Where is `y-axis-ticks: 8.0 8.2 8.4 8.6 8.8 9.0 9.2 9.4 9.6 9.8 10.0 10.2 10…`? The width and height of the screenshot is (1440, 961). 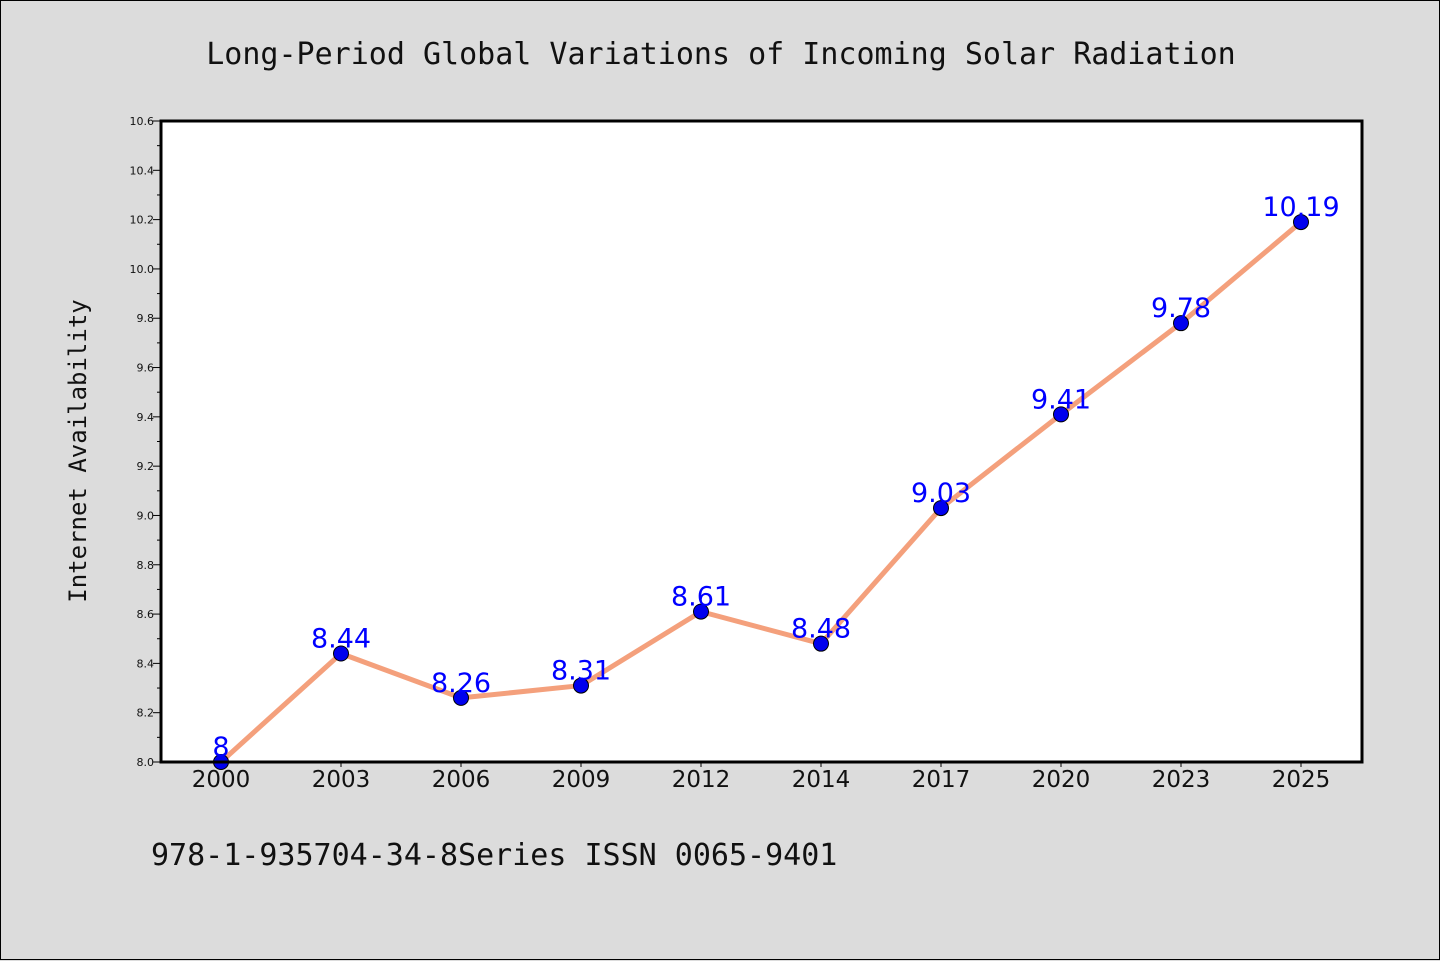 y-axis-ticks: 8.0 8.2 8.4 8.6 8.8 9.0 9.2 9.4 9.6 9.8 10.0 10.2 10… is located at coordinates (145, 442).